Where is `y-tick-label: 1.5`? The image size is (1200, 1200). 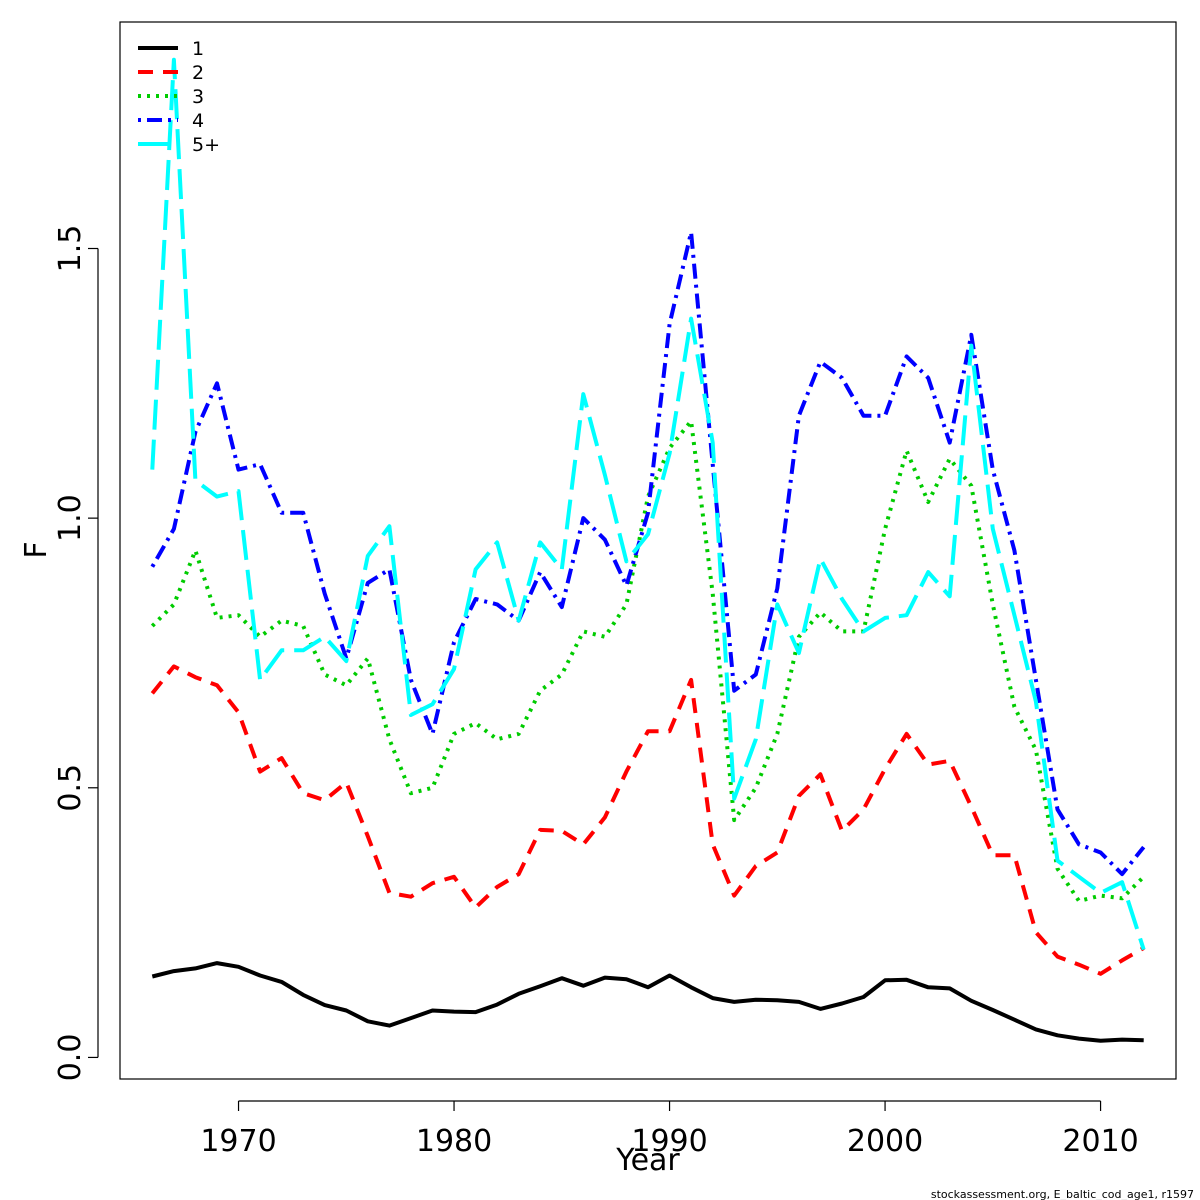 y-tick-label: 1.5 is located at coordinates (70, 249).